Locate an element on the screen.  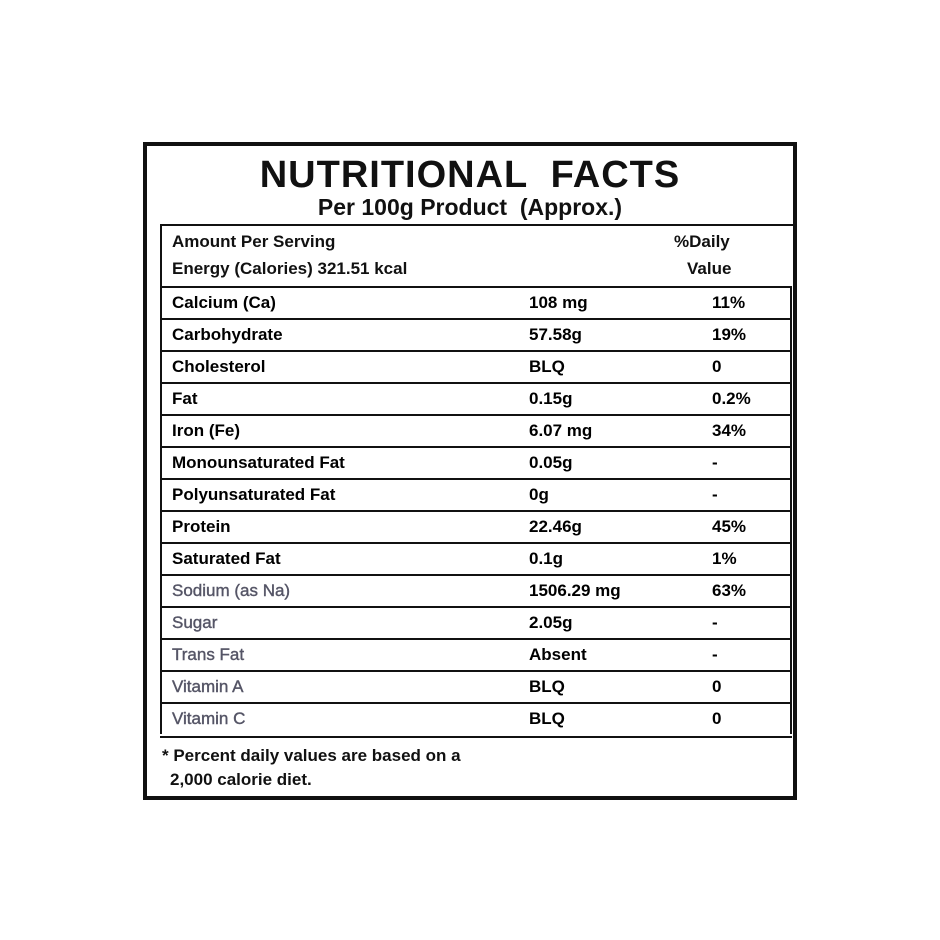
nutrient-name: Sodium (as Na) is located at coordinates (231, 590).